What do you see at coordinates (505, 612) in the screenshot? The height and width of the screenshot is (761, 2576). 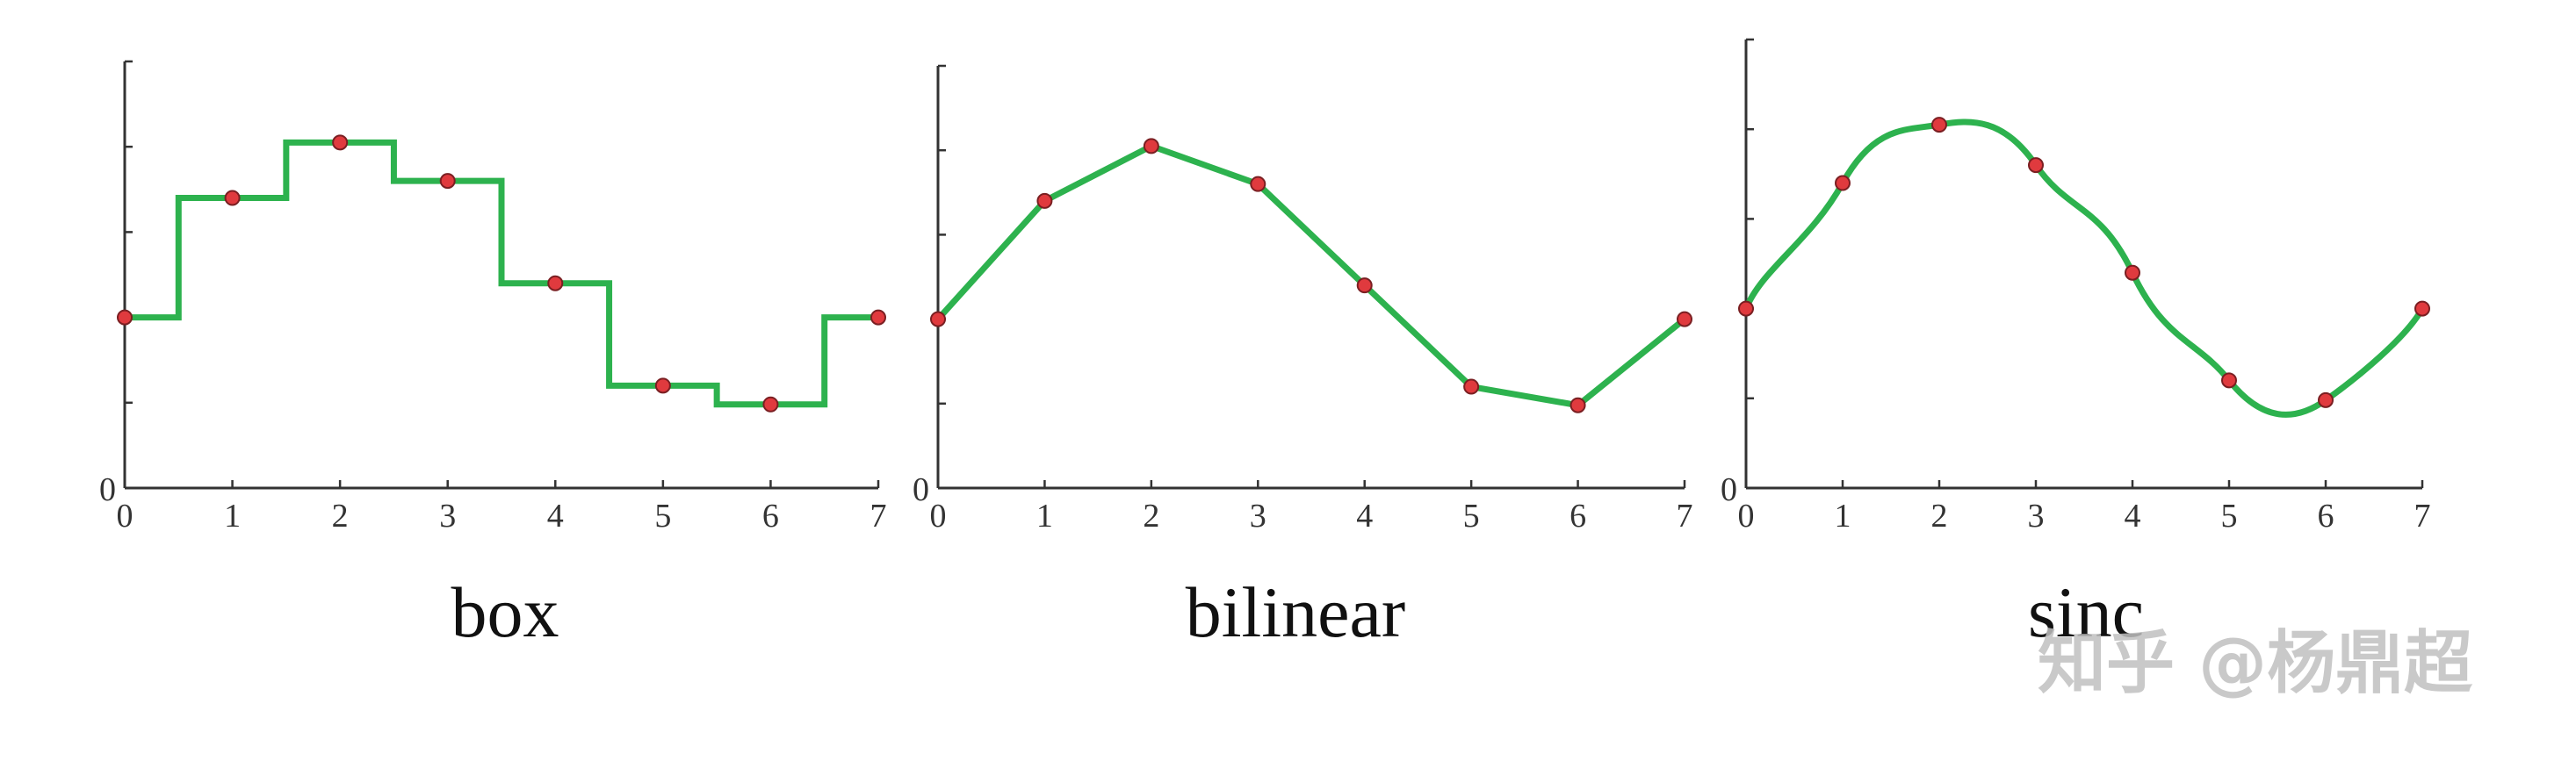 I see `chart-title: box` at bounding box center [505, 612].